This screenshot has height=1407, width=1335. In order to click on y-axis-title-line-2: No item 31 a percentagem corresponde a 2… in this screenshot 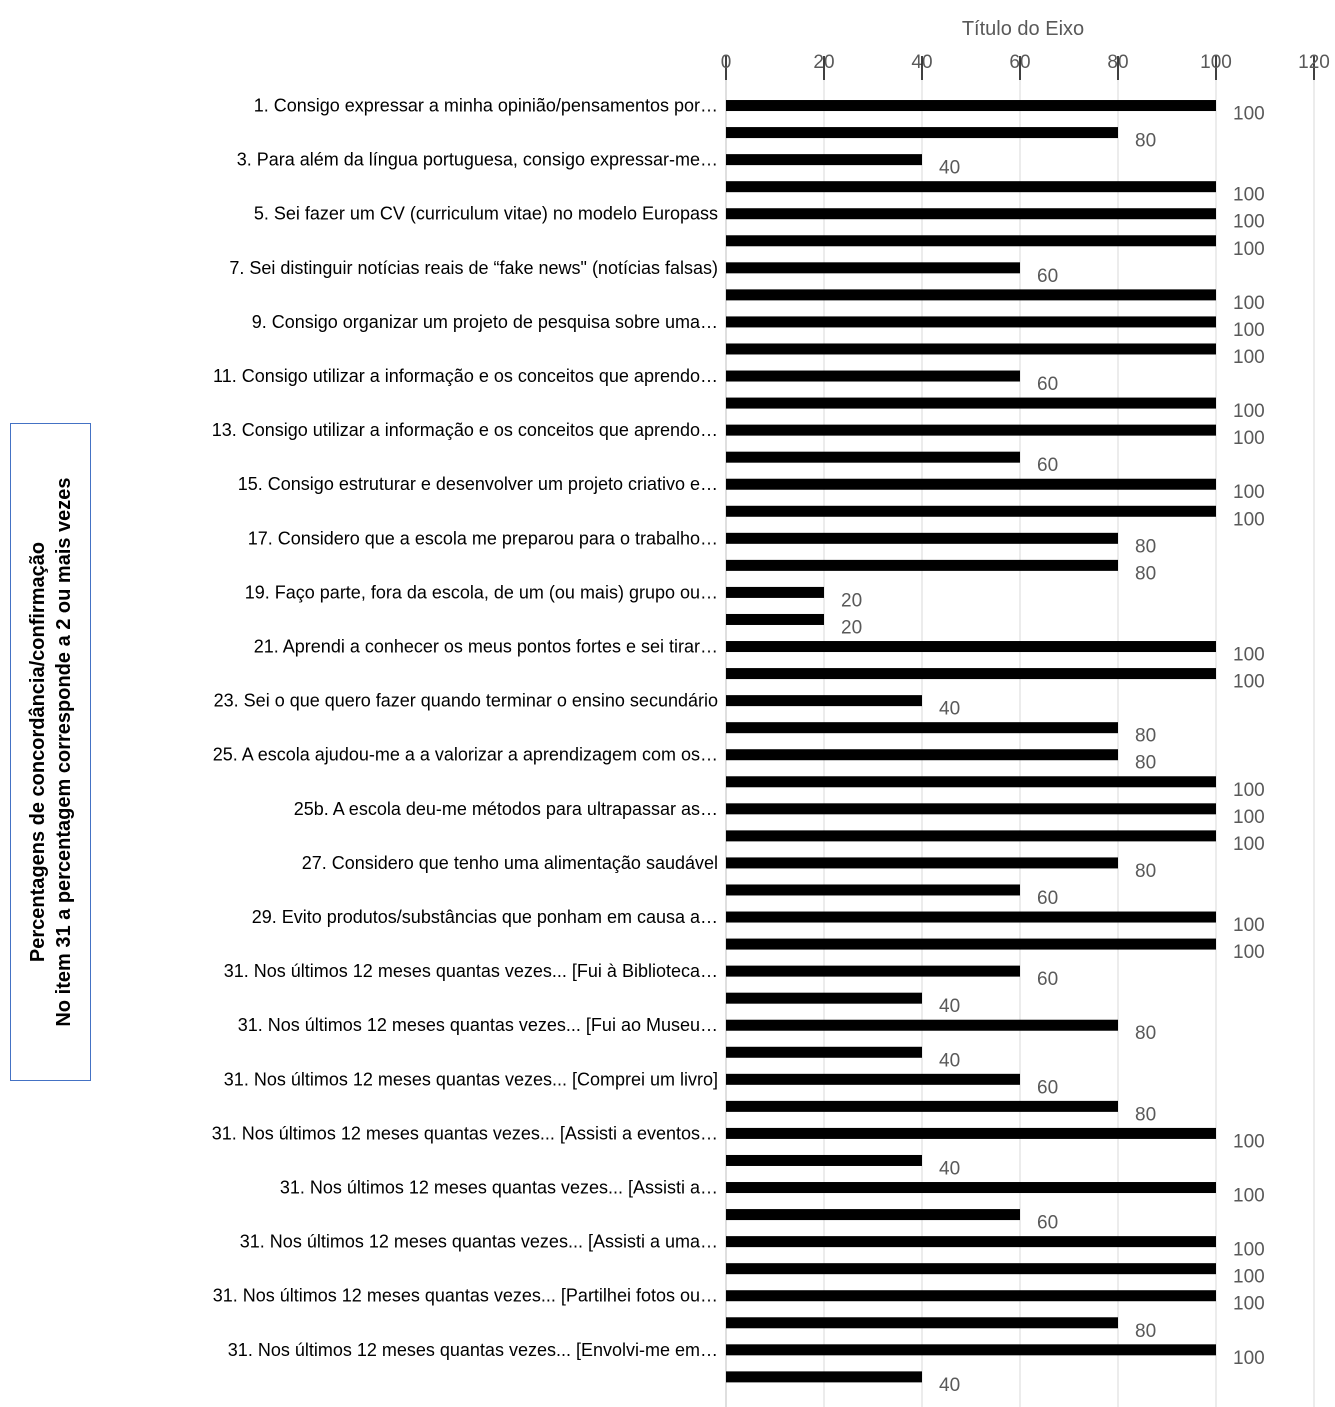, I will do `click(63, 752)`.